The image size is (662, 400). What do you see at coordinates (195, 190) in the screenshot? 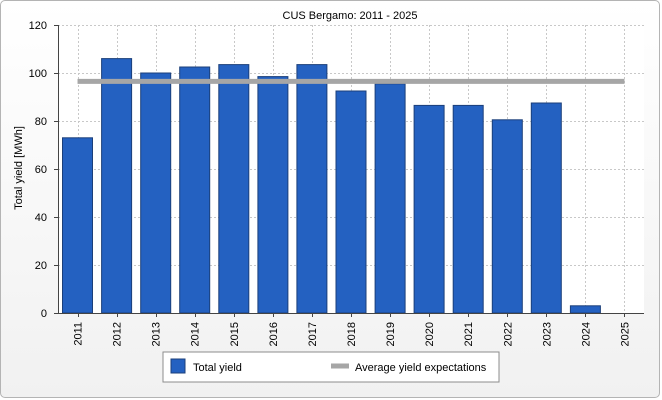
I see `bar-2014` at bounding box center [195, 190].